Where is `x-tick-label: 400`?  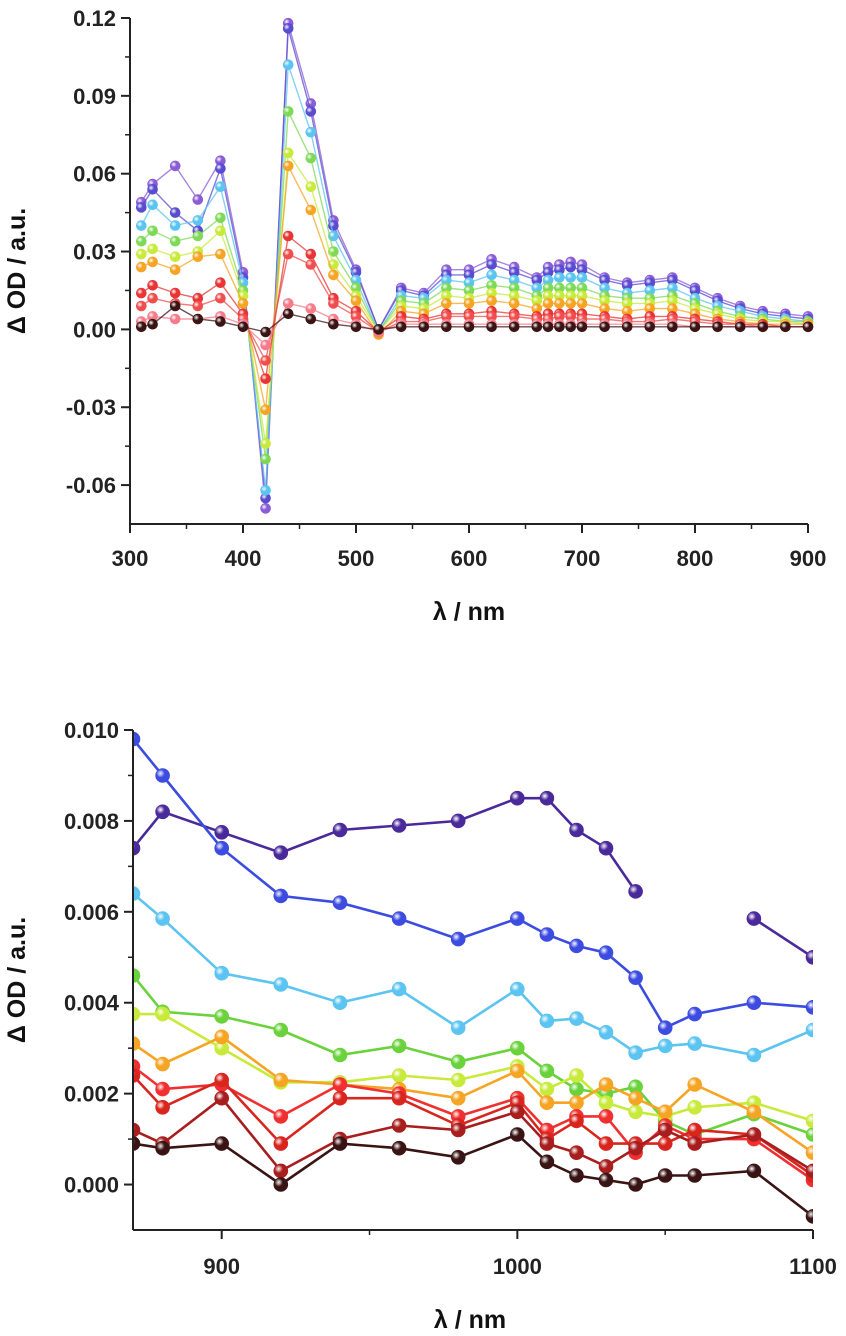
x-tick-label: 400 is located at coordinates (243, 558).